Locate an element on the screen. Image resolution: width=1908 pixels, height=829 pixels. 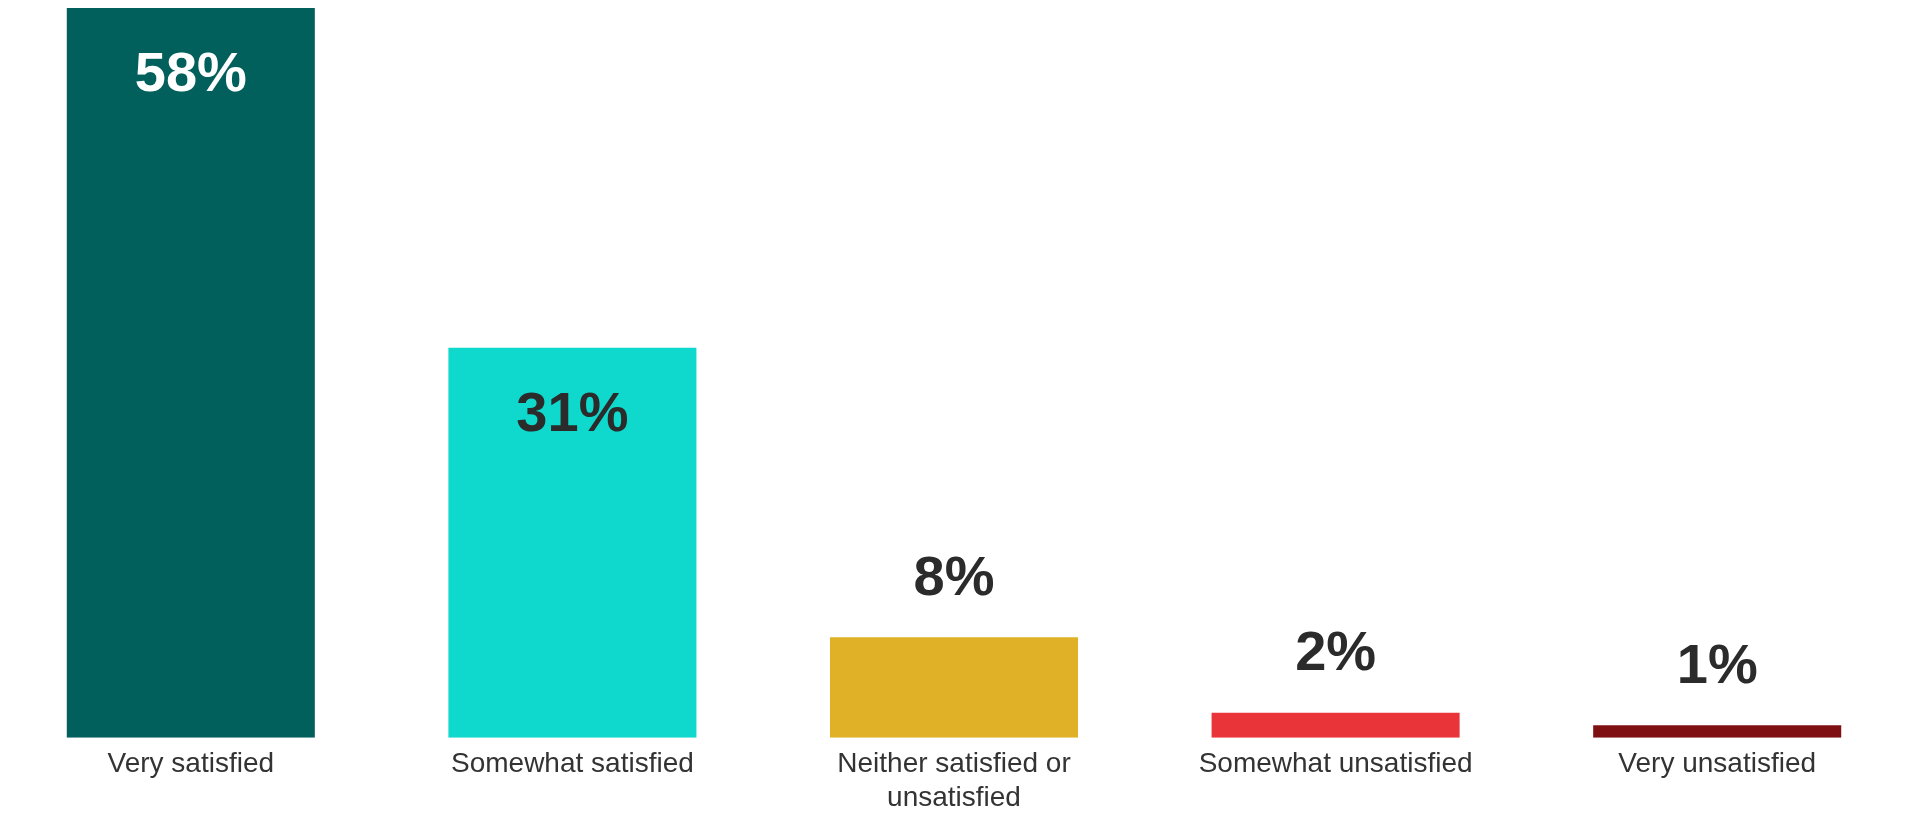
x-tick-label: Somewhat satisfied is located at coordinates (572, 763).